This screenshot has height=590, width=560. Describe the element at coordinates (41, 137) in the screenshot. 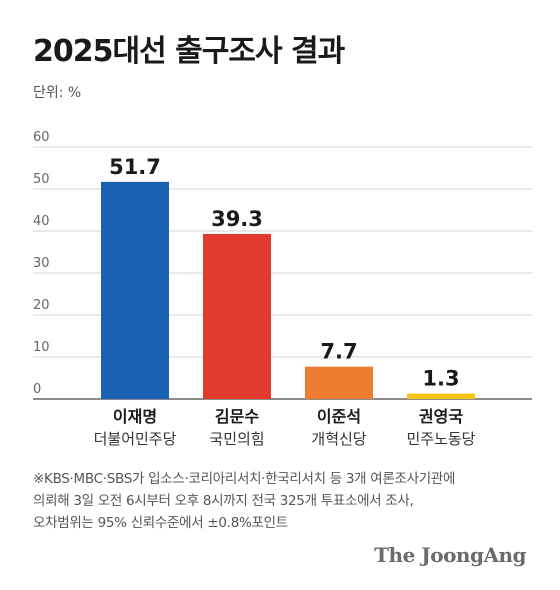

I see `y-tick-label: 60` at that location.